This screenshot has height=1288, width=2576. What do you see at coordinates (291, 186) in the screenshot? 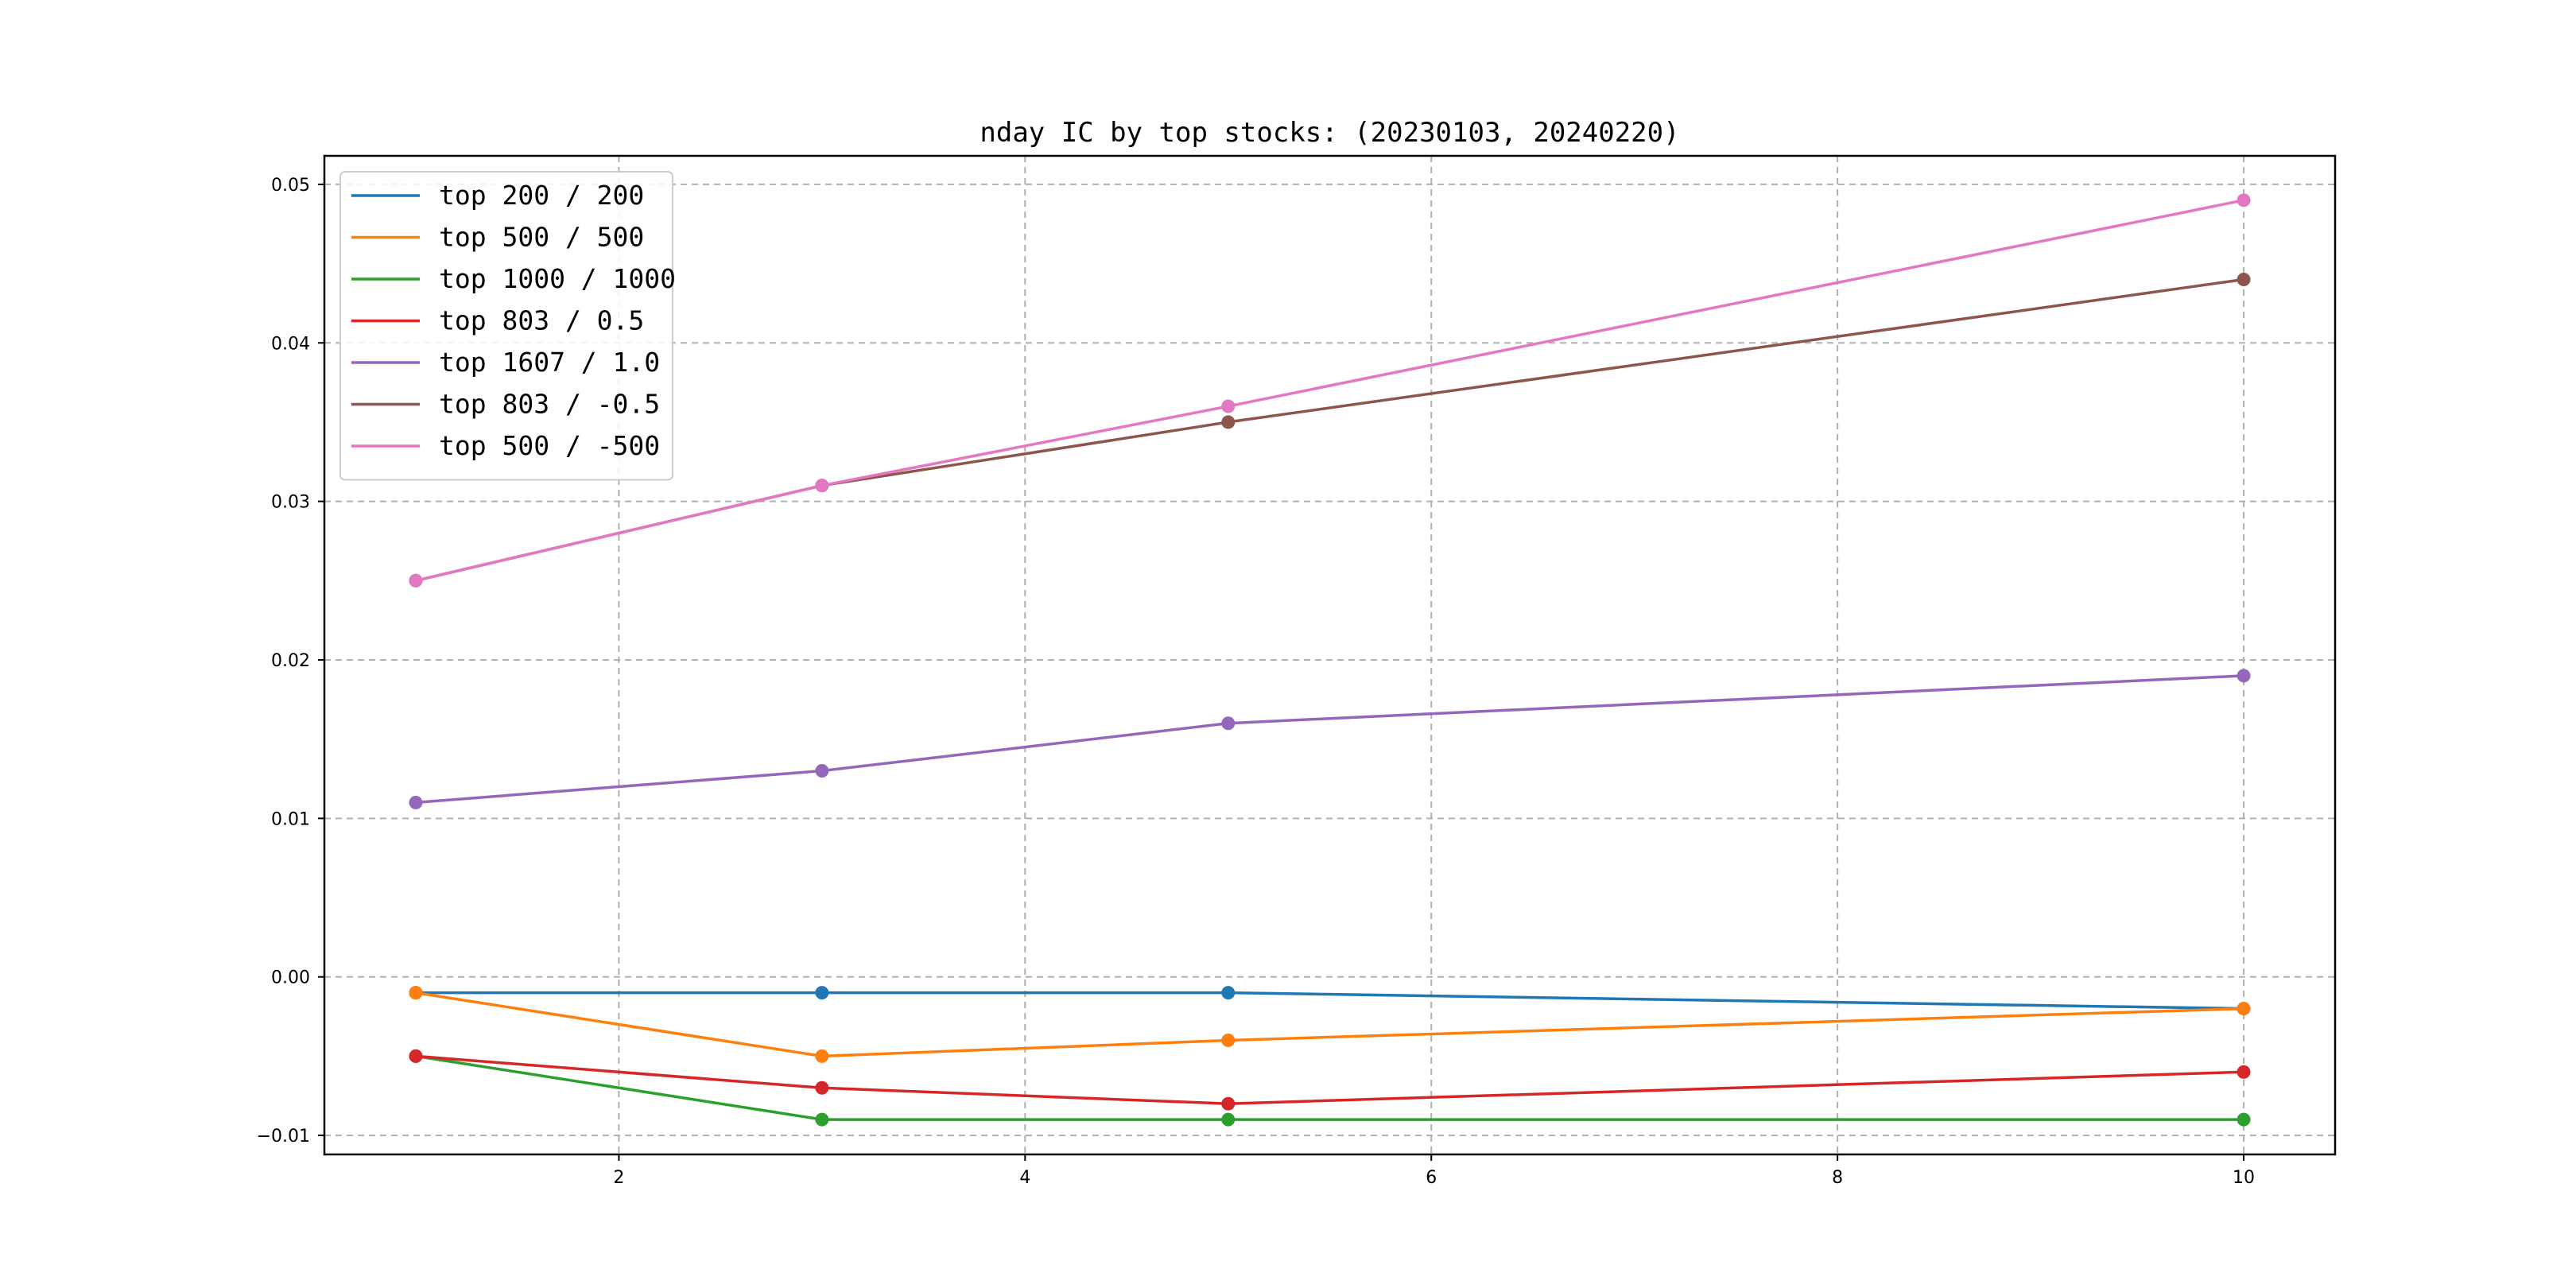
I see `y-tick-label: 0.05` at bounding box center [291, 186].